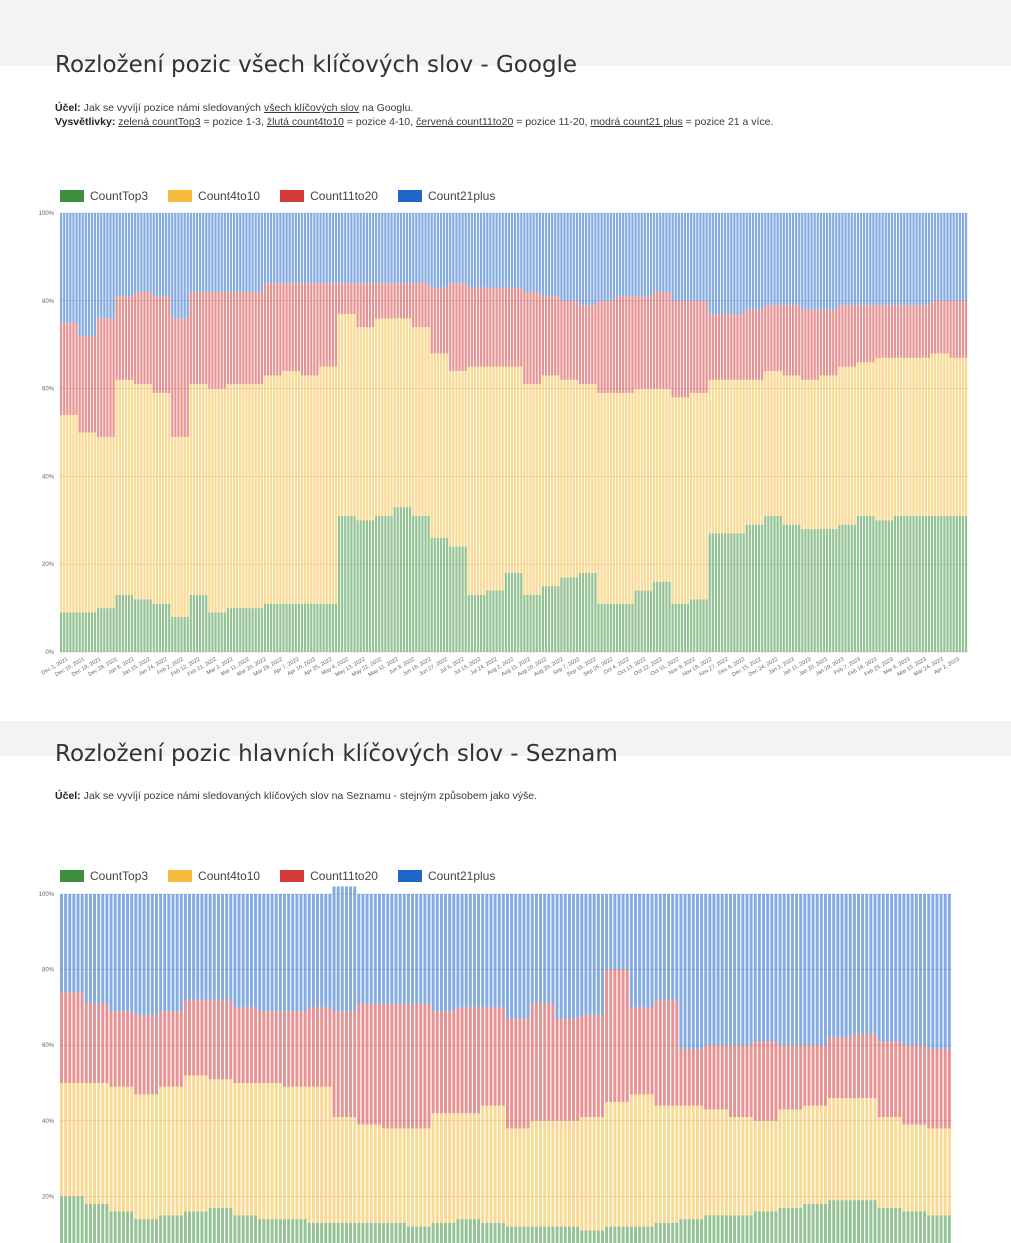  I want to click on all-keywords-link: všech klíčových slov, so click(311, 108).